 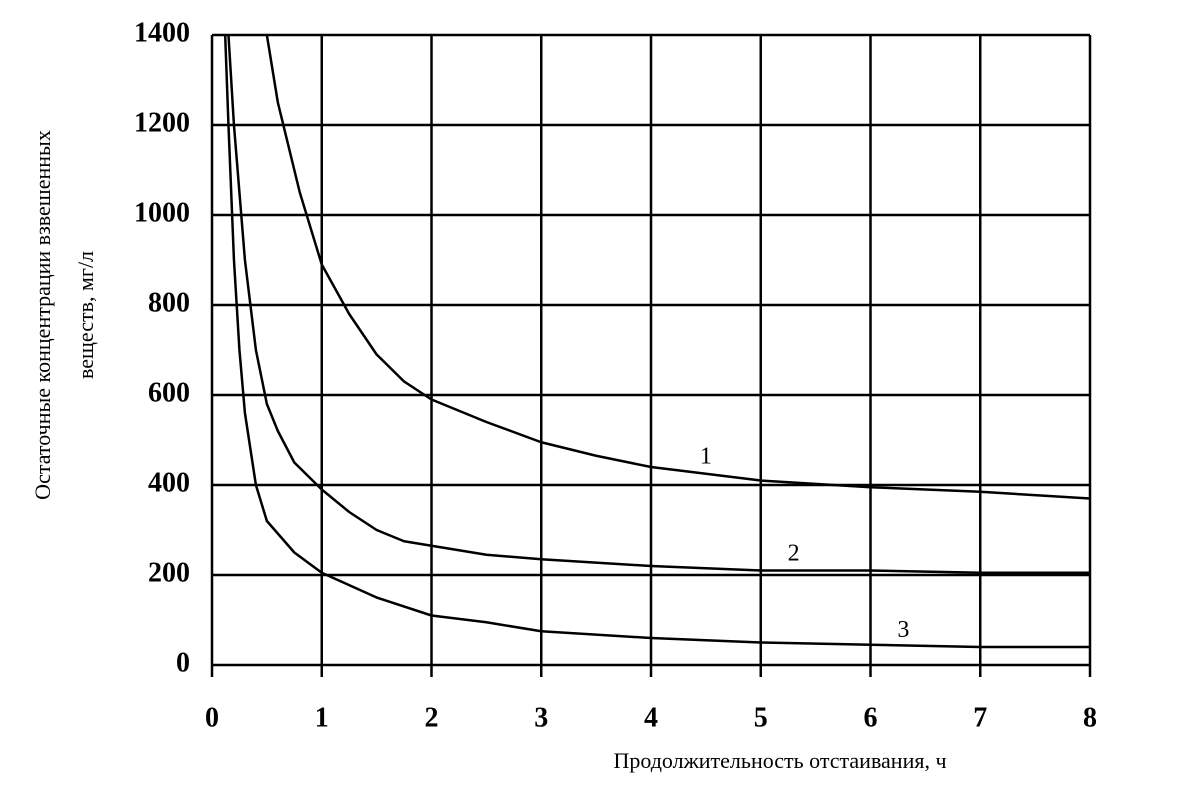 I want to click on x-tick-label: 6, so click(x=871, y=717).